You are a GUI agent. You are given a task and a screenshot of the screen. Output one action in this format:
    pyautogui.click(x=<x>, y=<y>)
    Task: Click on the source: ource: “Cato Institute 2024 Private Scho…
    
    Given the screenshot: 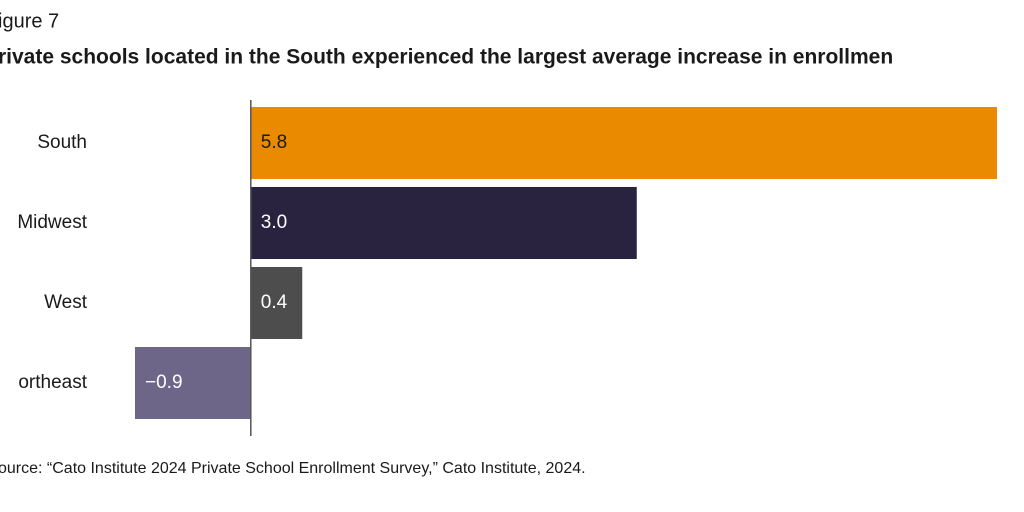 What is the action you would take?
    pyautogui.click(x=293, y=468)
    